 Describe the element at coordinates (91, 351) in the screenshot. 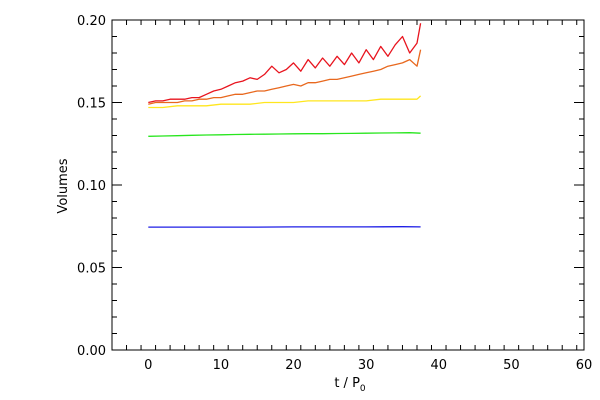

I see `y-tick-label: 0.00` at that location.